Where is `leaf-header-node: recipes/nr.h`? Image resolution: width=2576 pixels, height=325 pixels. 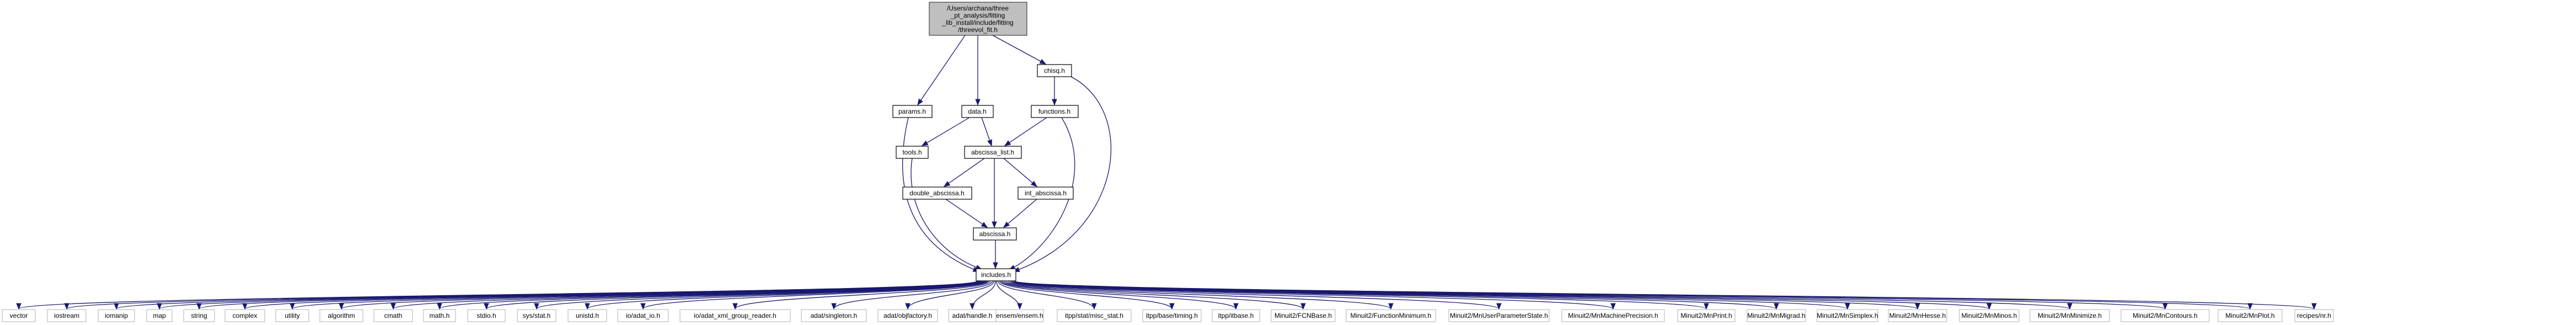 leaf-header-node: recipes/nr.h is located at coordinates (2314, 315).